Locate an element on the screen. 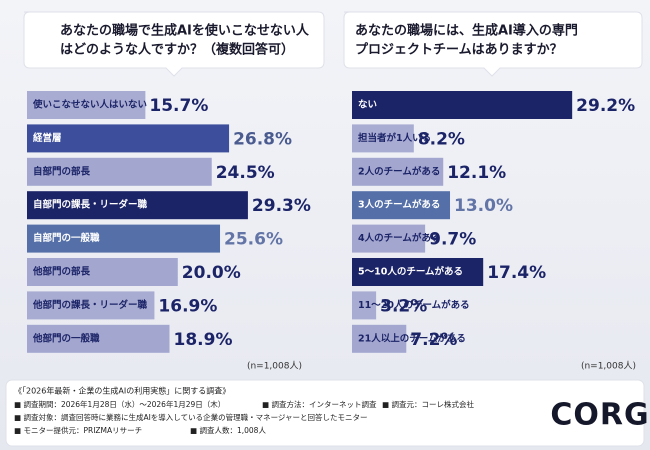 The image size is (650, 450). category-label: 経営層 is located at coordinates (47, 138).